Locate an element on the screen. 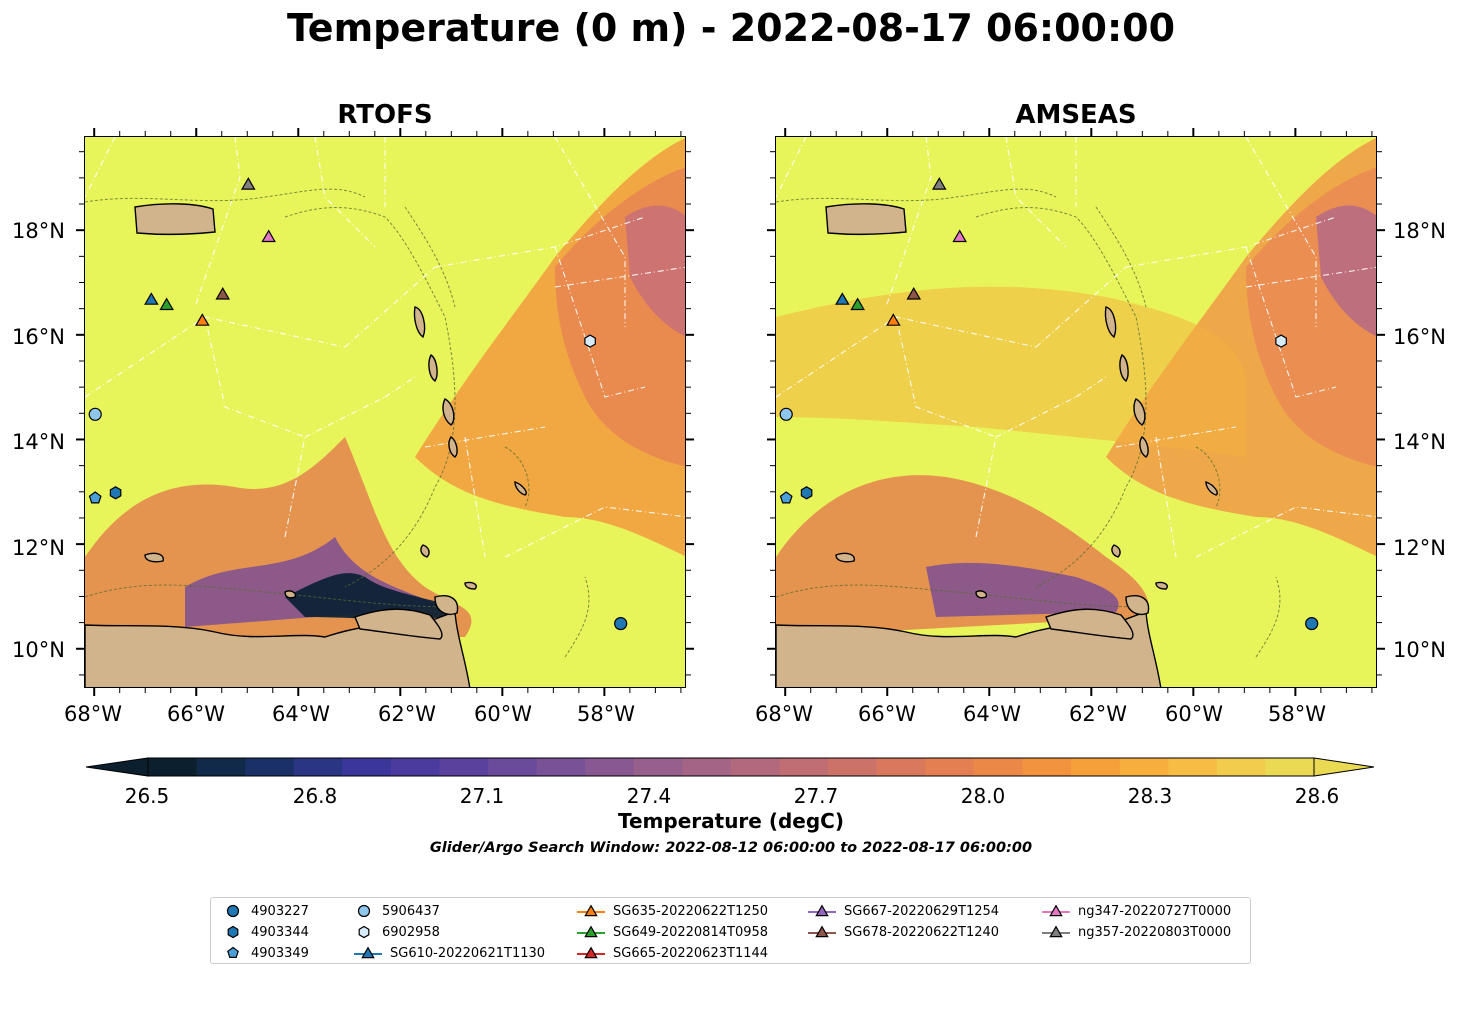 The height and width of the screenshot is (1014, 1462). legend-label: 4903227 is located at coordinates (280, 911).